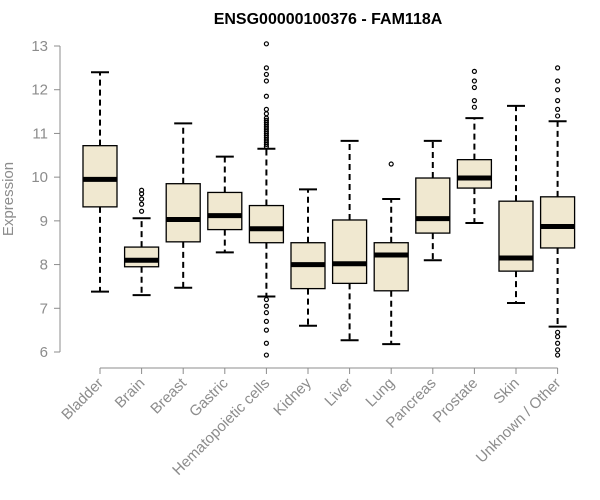 The image size is (600, 500). Describe the element at coordinates (506, 391) in the screenshot. I see `x-tick-label: Skin` at that location.